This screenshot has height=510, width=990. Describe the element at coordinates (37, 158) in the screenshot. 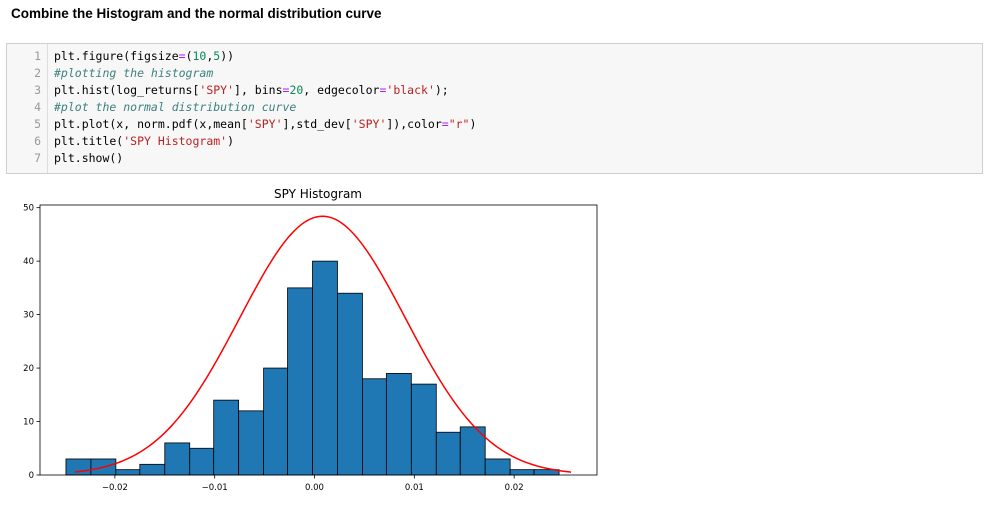

I see `line-number: 7` at that location.